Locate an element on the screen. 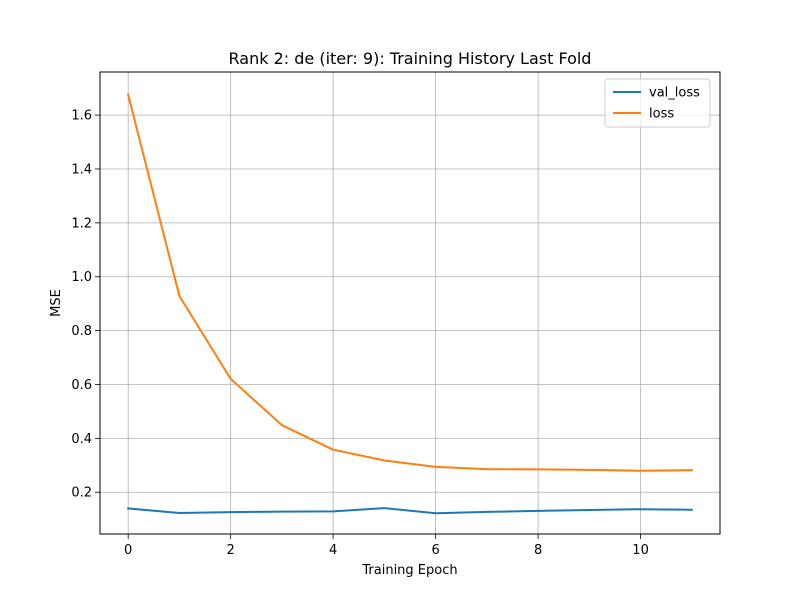 The image size is (800, 600). x-tick-label: 0 is located at coordinates (128, 550).